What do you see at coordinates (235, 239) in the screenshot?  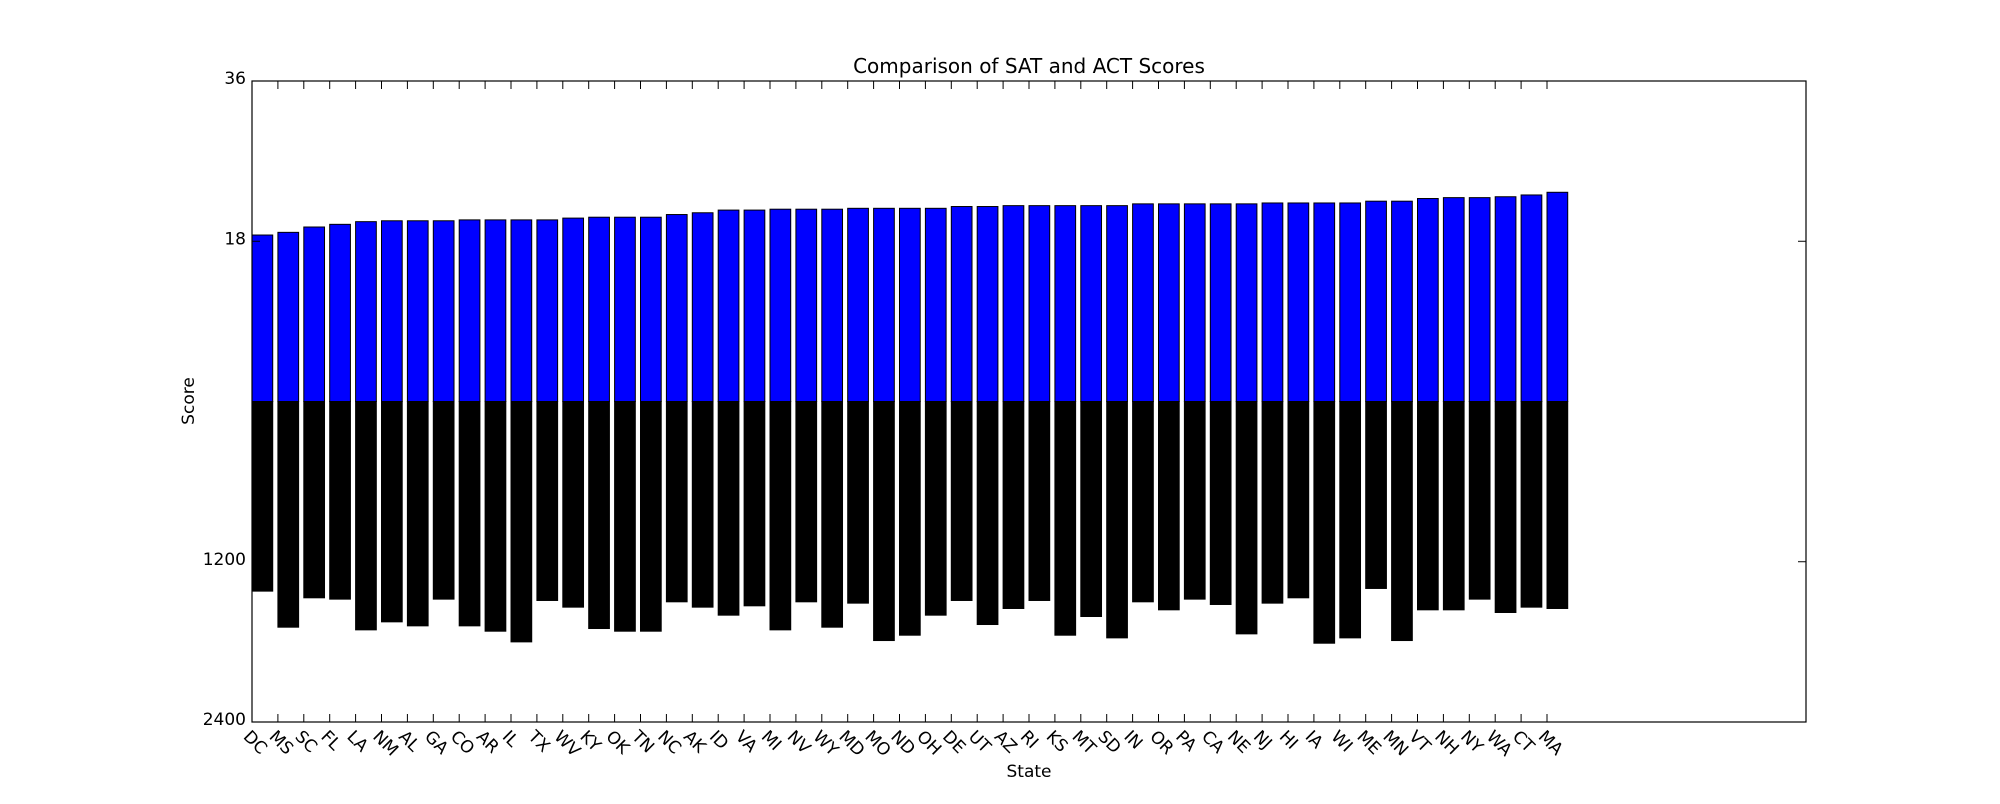 I see `y-tick-label: 18` at bounding box center [235, 239].